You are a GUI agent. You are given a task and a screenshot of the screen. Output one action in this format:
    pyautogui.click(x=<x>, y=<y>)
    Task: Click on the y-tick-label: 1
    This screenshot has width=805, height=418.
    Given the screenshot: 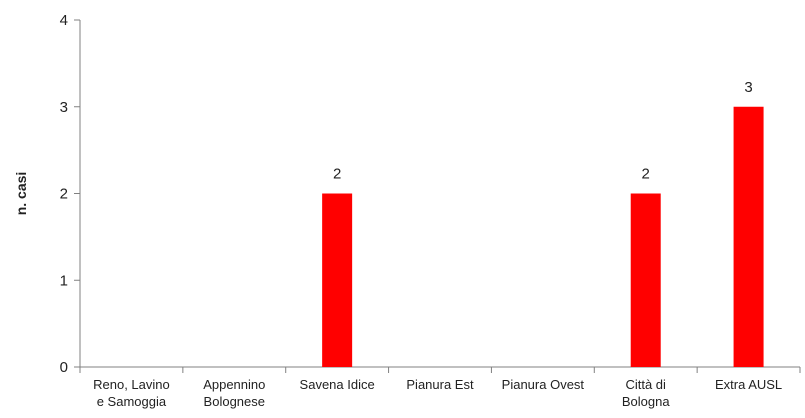 What is the action you would take?
    pyautogui.click(x=64, y=280)
    